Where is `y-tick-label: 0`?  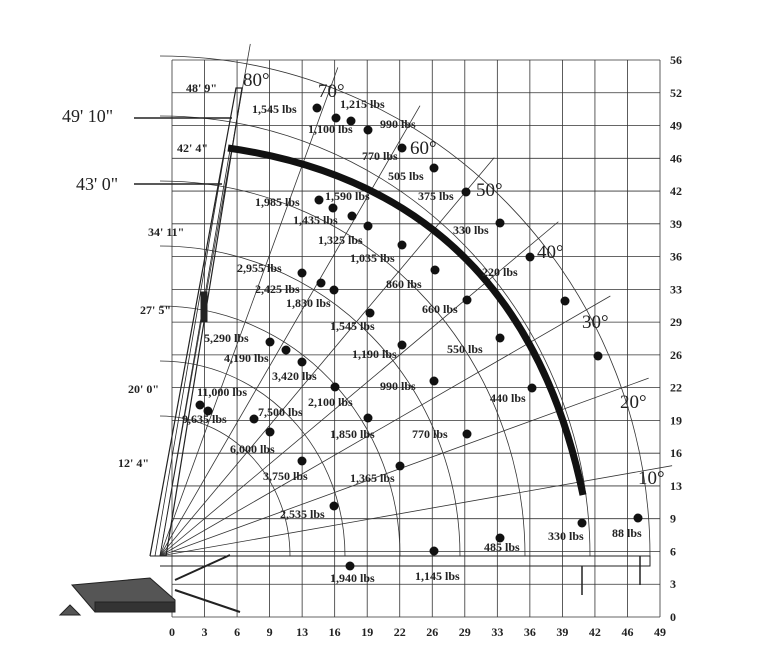
y-tick-label: 0 is located at coordinates (673, 617).